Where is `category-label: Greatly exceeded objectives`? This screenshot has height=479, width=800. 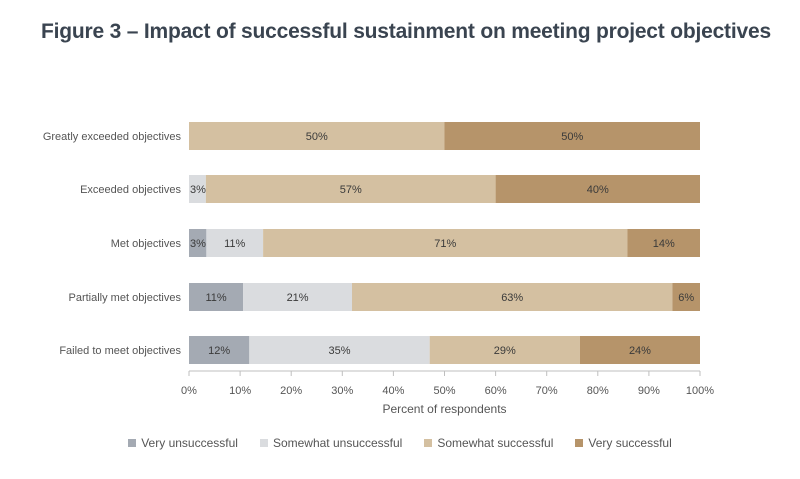 category-label: Greatly exceeded objectives is located at coordinates (112, 137).